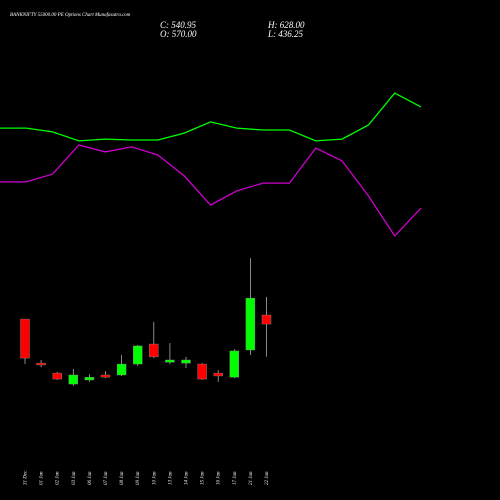 This screenshot has width=500, height=500. I want to click on x-tick-label: 21 Jan, so click(251, 478).